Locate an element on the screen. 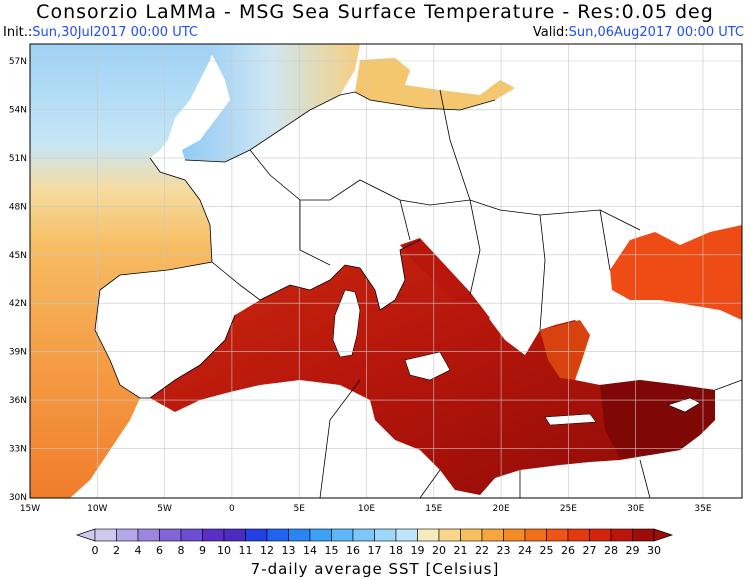  init-time: Init.:Sun,30Jul2017 00:00 UTC is located at coordinates (100, 33).